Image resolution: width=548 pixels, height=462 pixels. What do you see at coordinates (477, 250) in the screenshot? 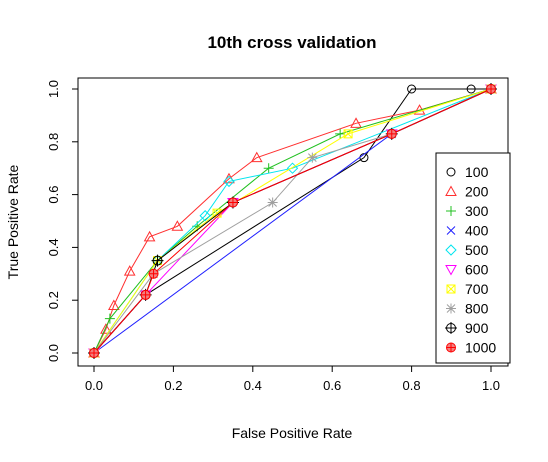
I see `legend-label-500: 500` at bounding box center [477, 250].